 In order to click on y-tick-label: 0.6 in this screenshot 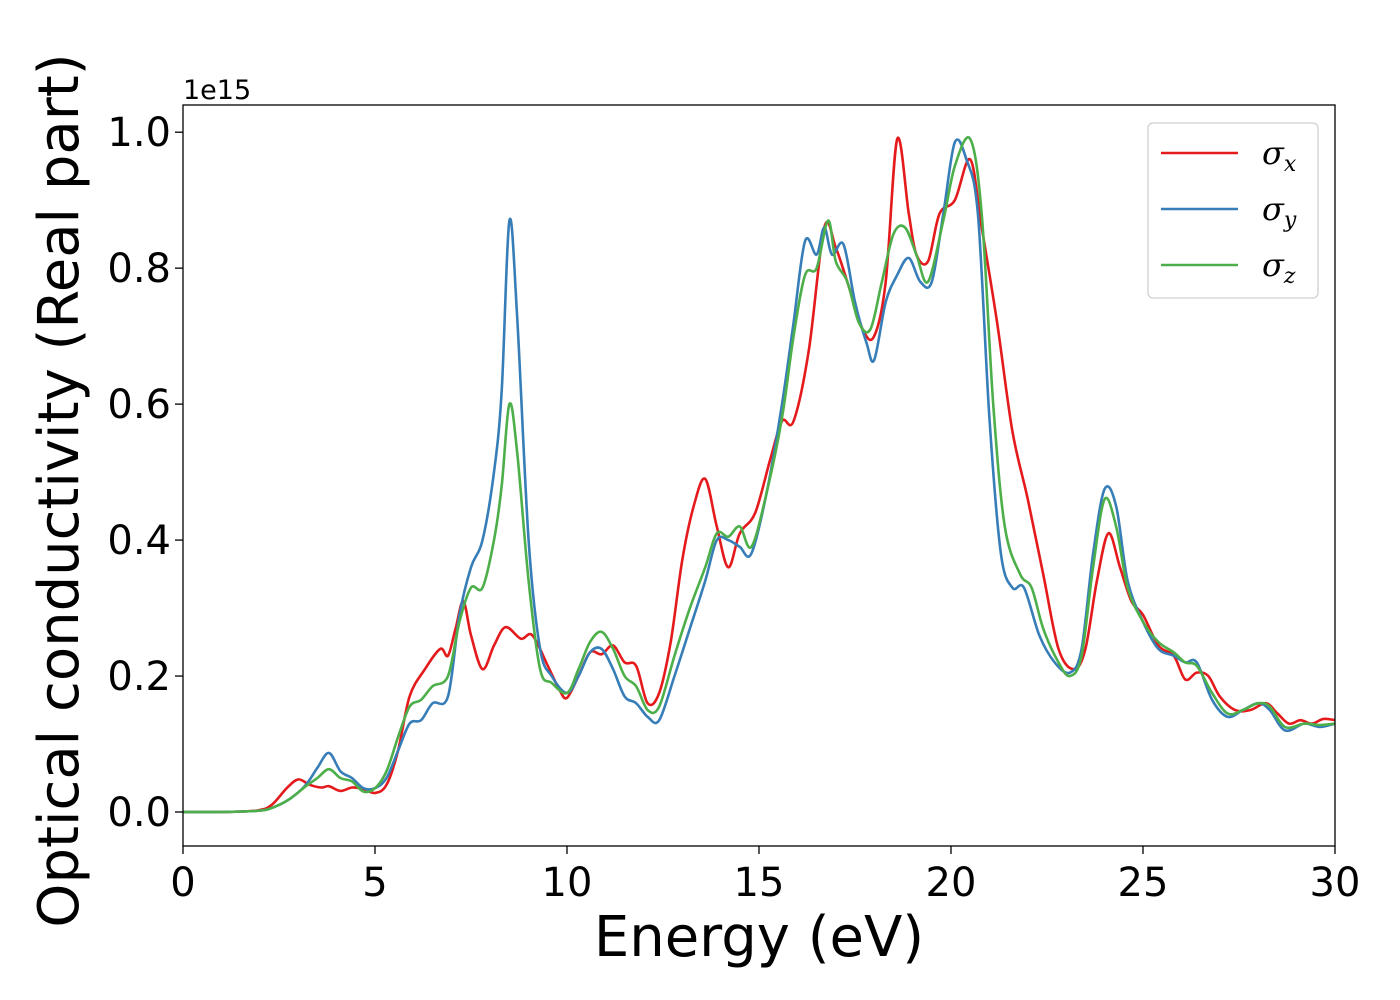, I will do `click(139, 405)`.